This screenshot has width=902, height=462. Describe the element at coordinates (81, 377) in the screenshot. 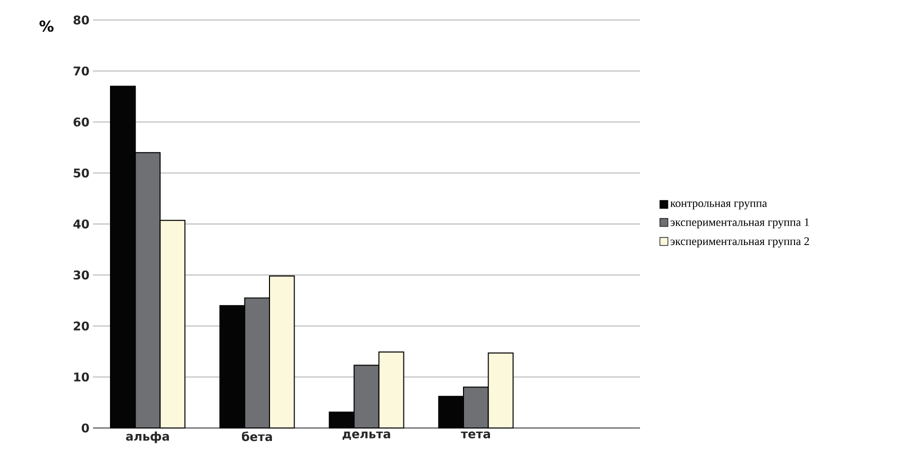

I see `y-tick-label: 10` at that location.